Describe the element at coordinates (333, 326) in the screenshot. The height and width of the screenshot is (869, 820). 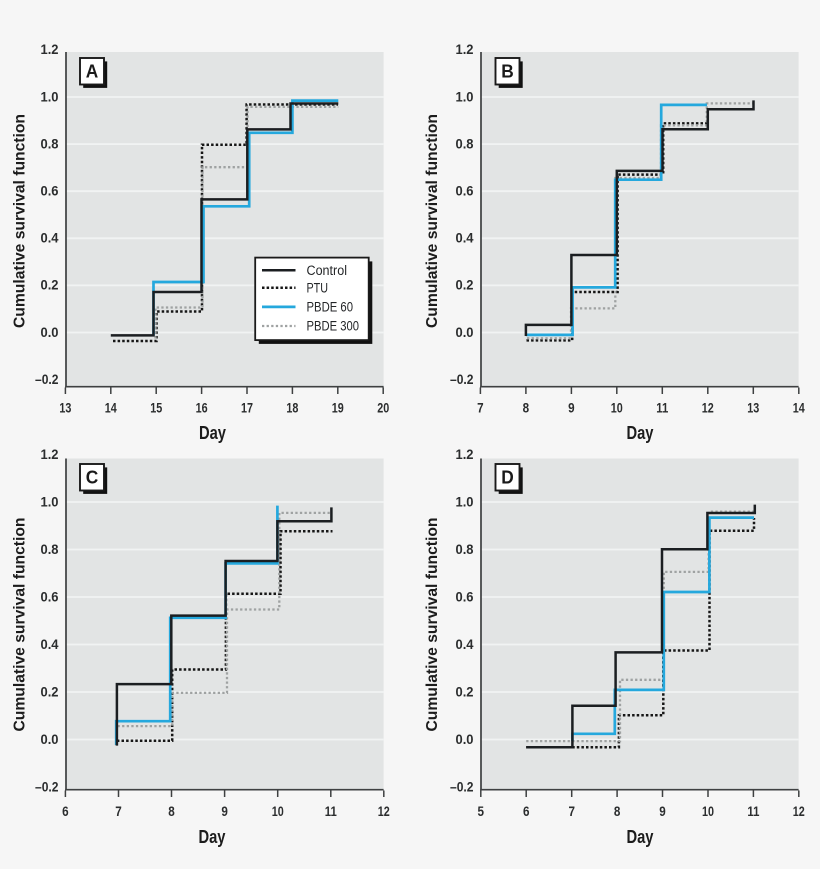
I see `svg-text: PBDE 300` at that location.